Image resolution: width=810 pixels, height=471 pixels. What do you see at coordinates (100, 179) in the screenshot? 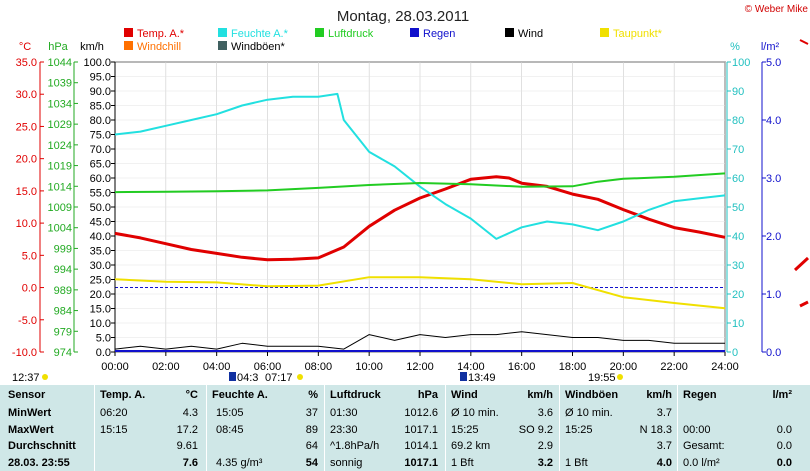
I see `speed-tick-label: 60.0` at bounding box center [100, 179].